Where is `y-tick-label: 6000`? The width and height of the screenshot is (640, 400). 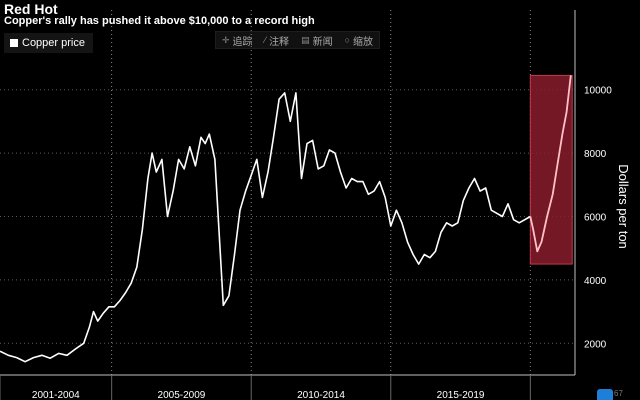 y-tick-label: 6000 is located at coordinates (595, 218).